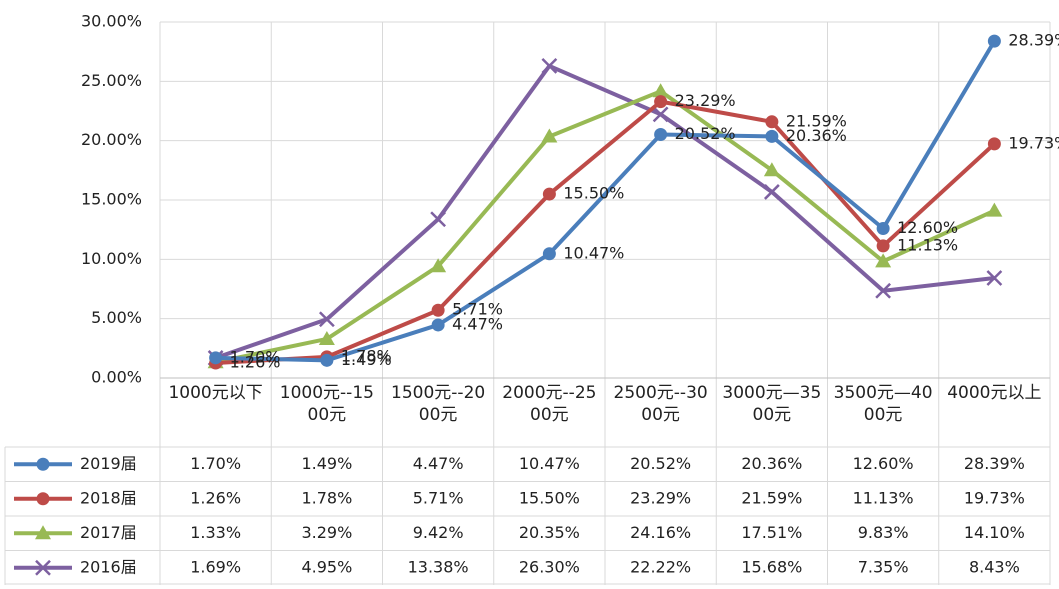  I want to click on table-cell: 20.52%, so click(660, 463).